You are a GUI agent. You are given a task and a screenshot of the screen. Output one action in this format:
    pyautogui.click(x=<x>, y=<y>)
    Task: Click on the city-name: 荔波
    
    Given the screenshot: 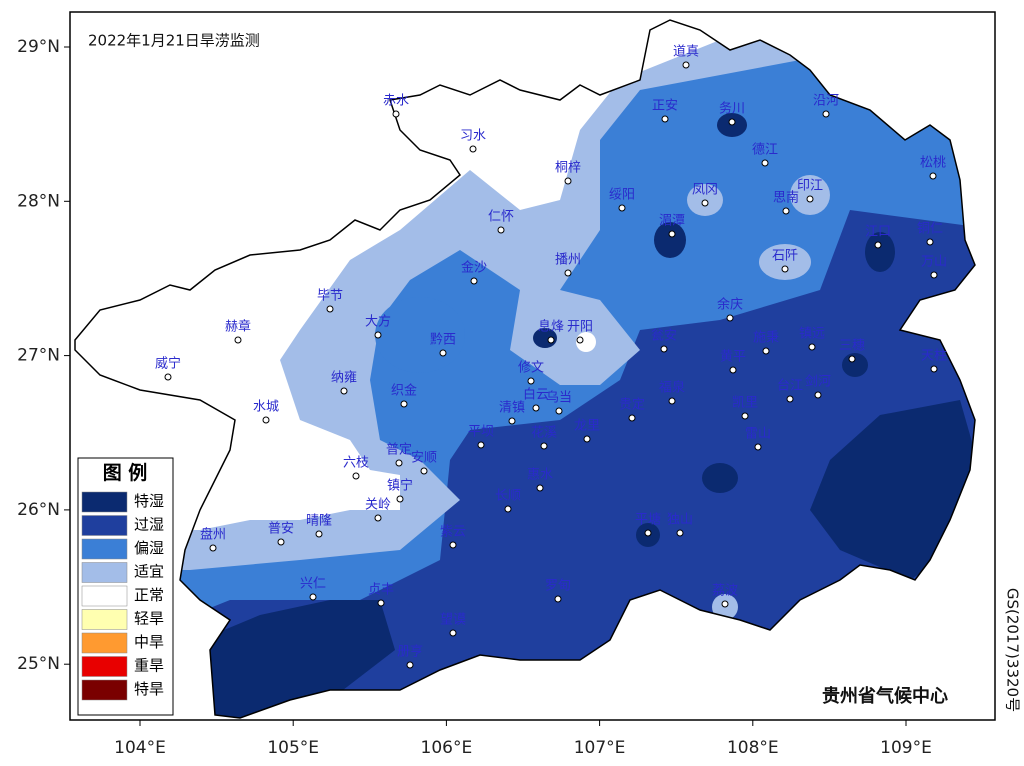 What is the action you would take?
    pyautogui.click(x=725, y=591)
    